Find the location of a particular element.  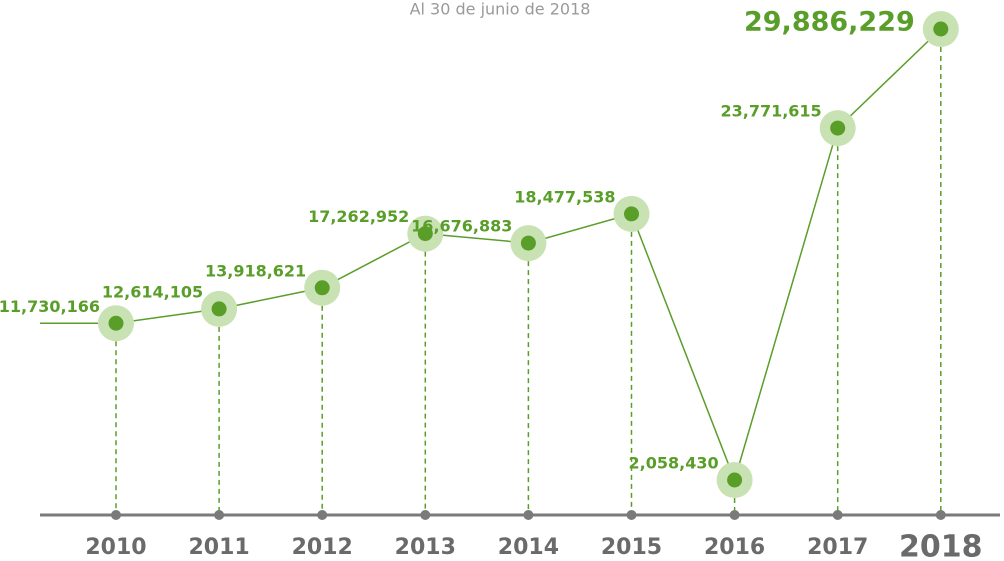

value-label: 23,771,615 is located at coordinates (770, 111).